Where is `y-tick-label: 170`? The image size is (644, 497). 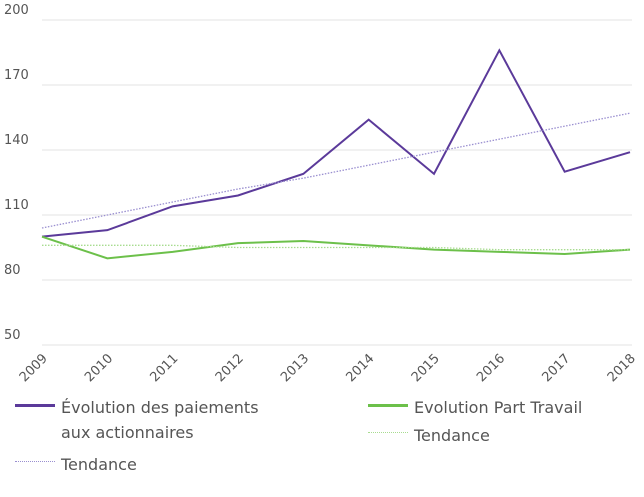
y-tick-label: 170 is located at coordinates (16, 75).